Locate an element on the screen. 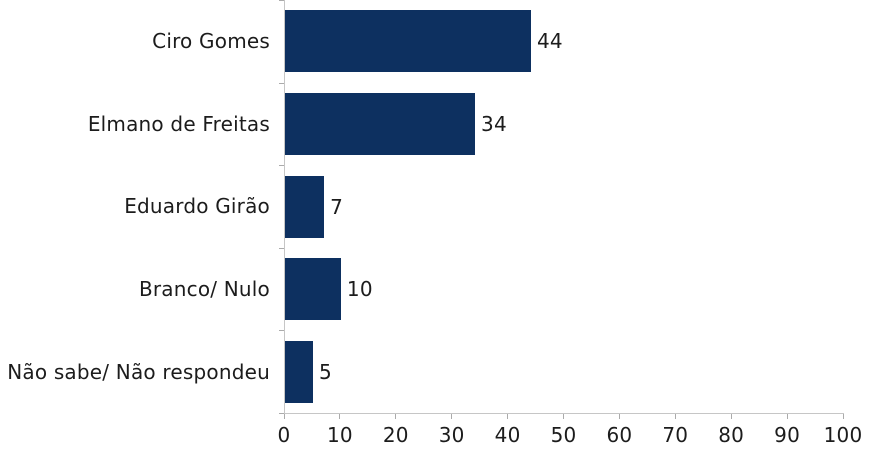 The height and width of the screenshot is (460, 888). x-tick-label: 50 is located at coordinates (563, 435).